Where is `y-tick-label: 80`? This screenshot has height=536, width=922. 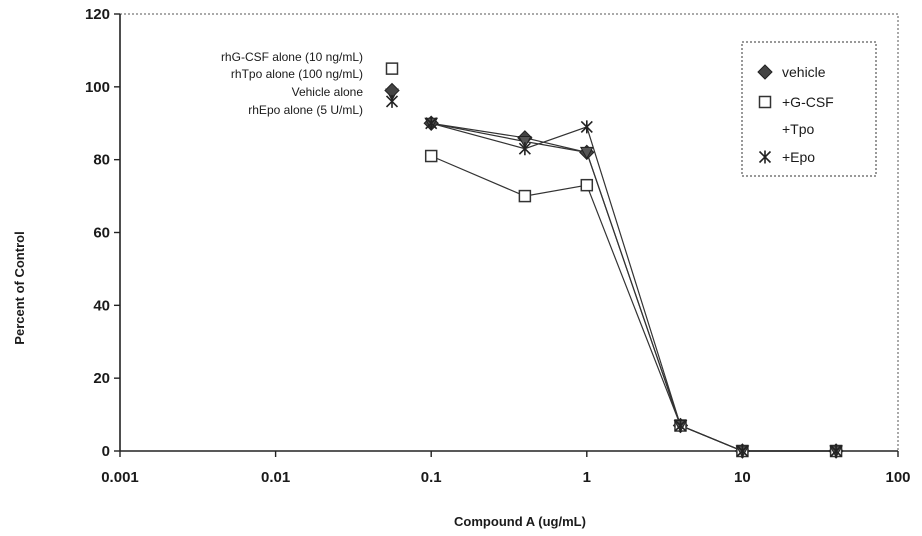 y-tick-label: 80 is located at coordinates (101, 160).